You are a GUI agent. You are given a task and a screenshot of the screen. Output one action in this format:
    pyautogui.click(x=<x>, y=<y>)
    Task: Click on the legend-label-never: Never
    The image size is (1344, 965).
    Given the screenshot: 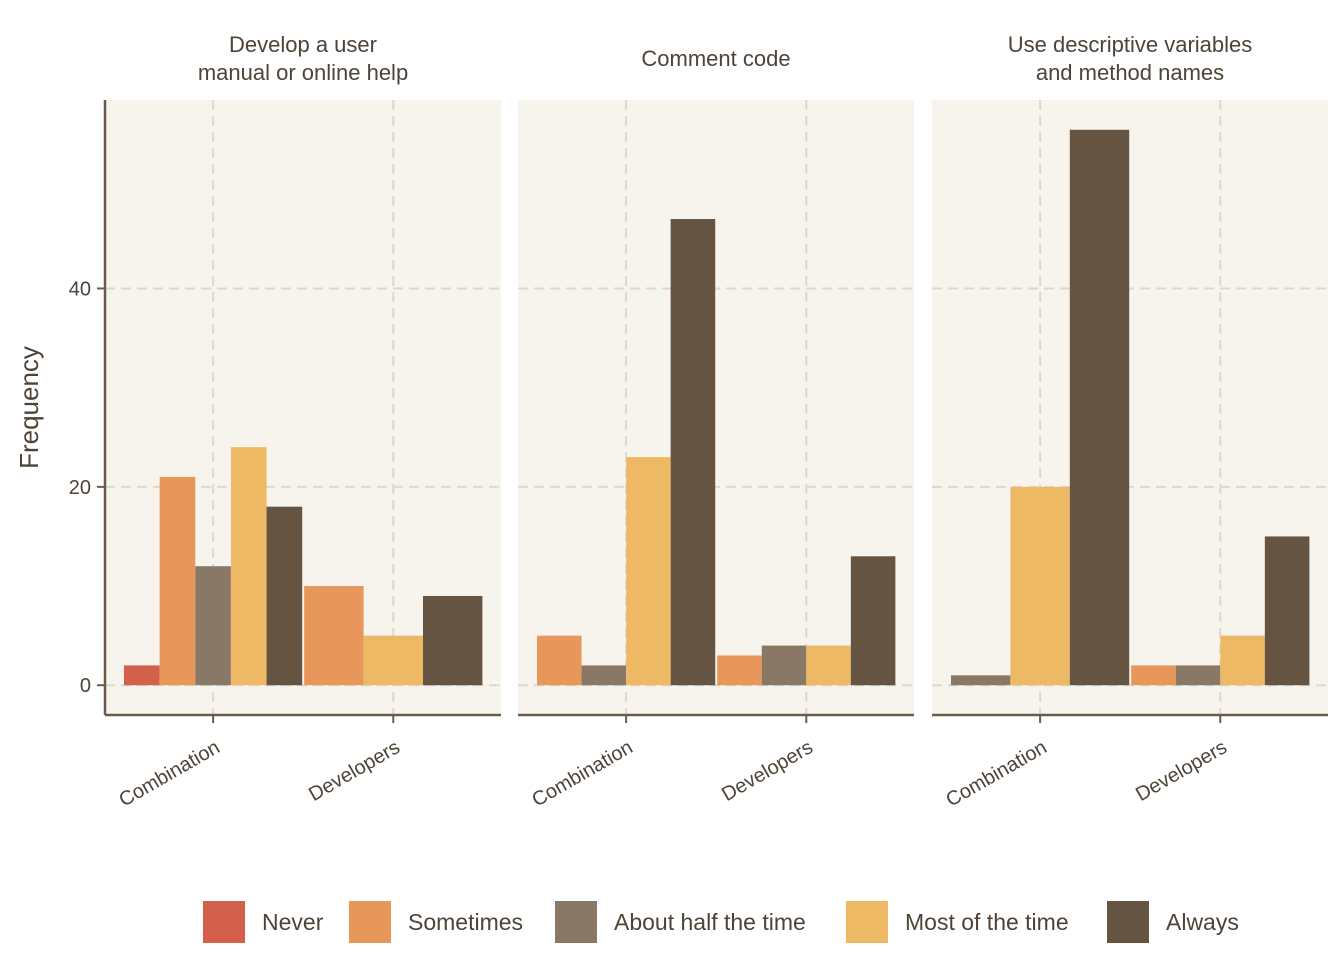 What is the action you would take?
    pyautogui.click(x=293, y=922)
    